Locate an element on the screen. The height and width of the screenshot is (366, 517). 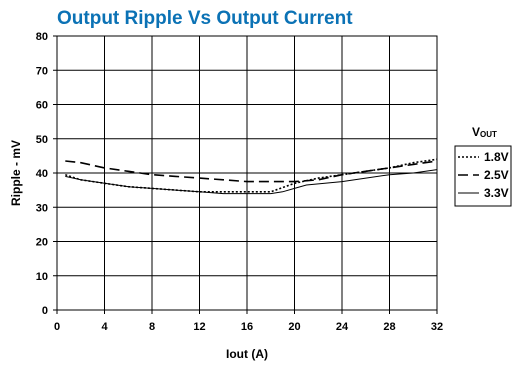
legend-title-main: V is located at coordinates (476, 132).